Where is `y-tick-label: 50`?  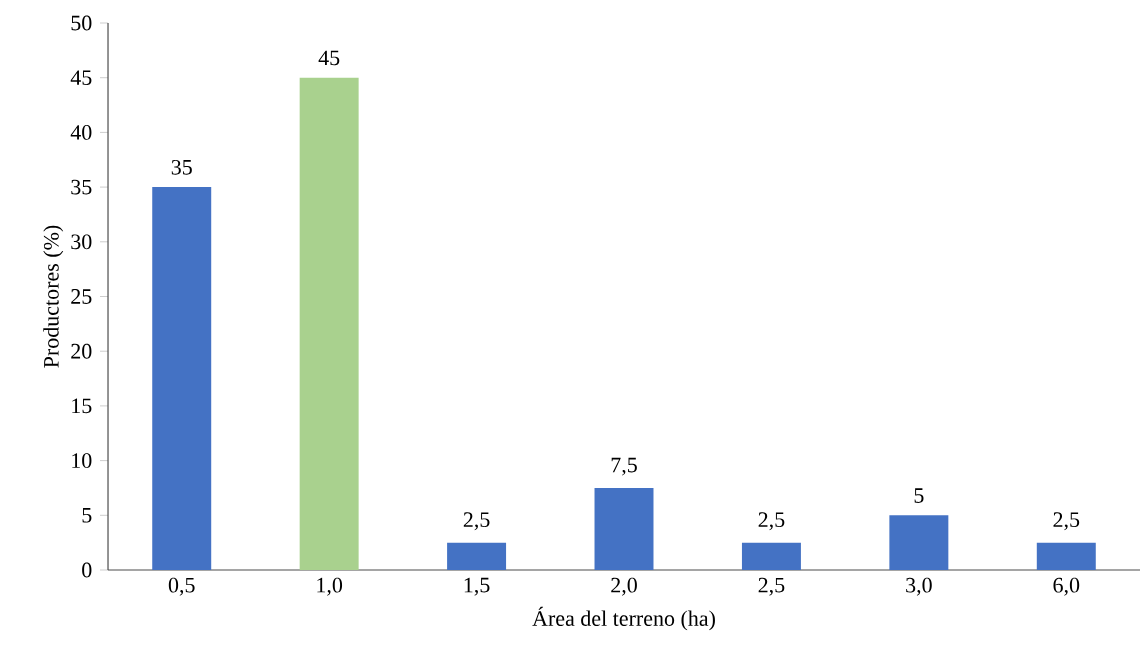
y-tick-label: 50 is located at coordinates (81, 23).